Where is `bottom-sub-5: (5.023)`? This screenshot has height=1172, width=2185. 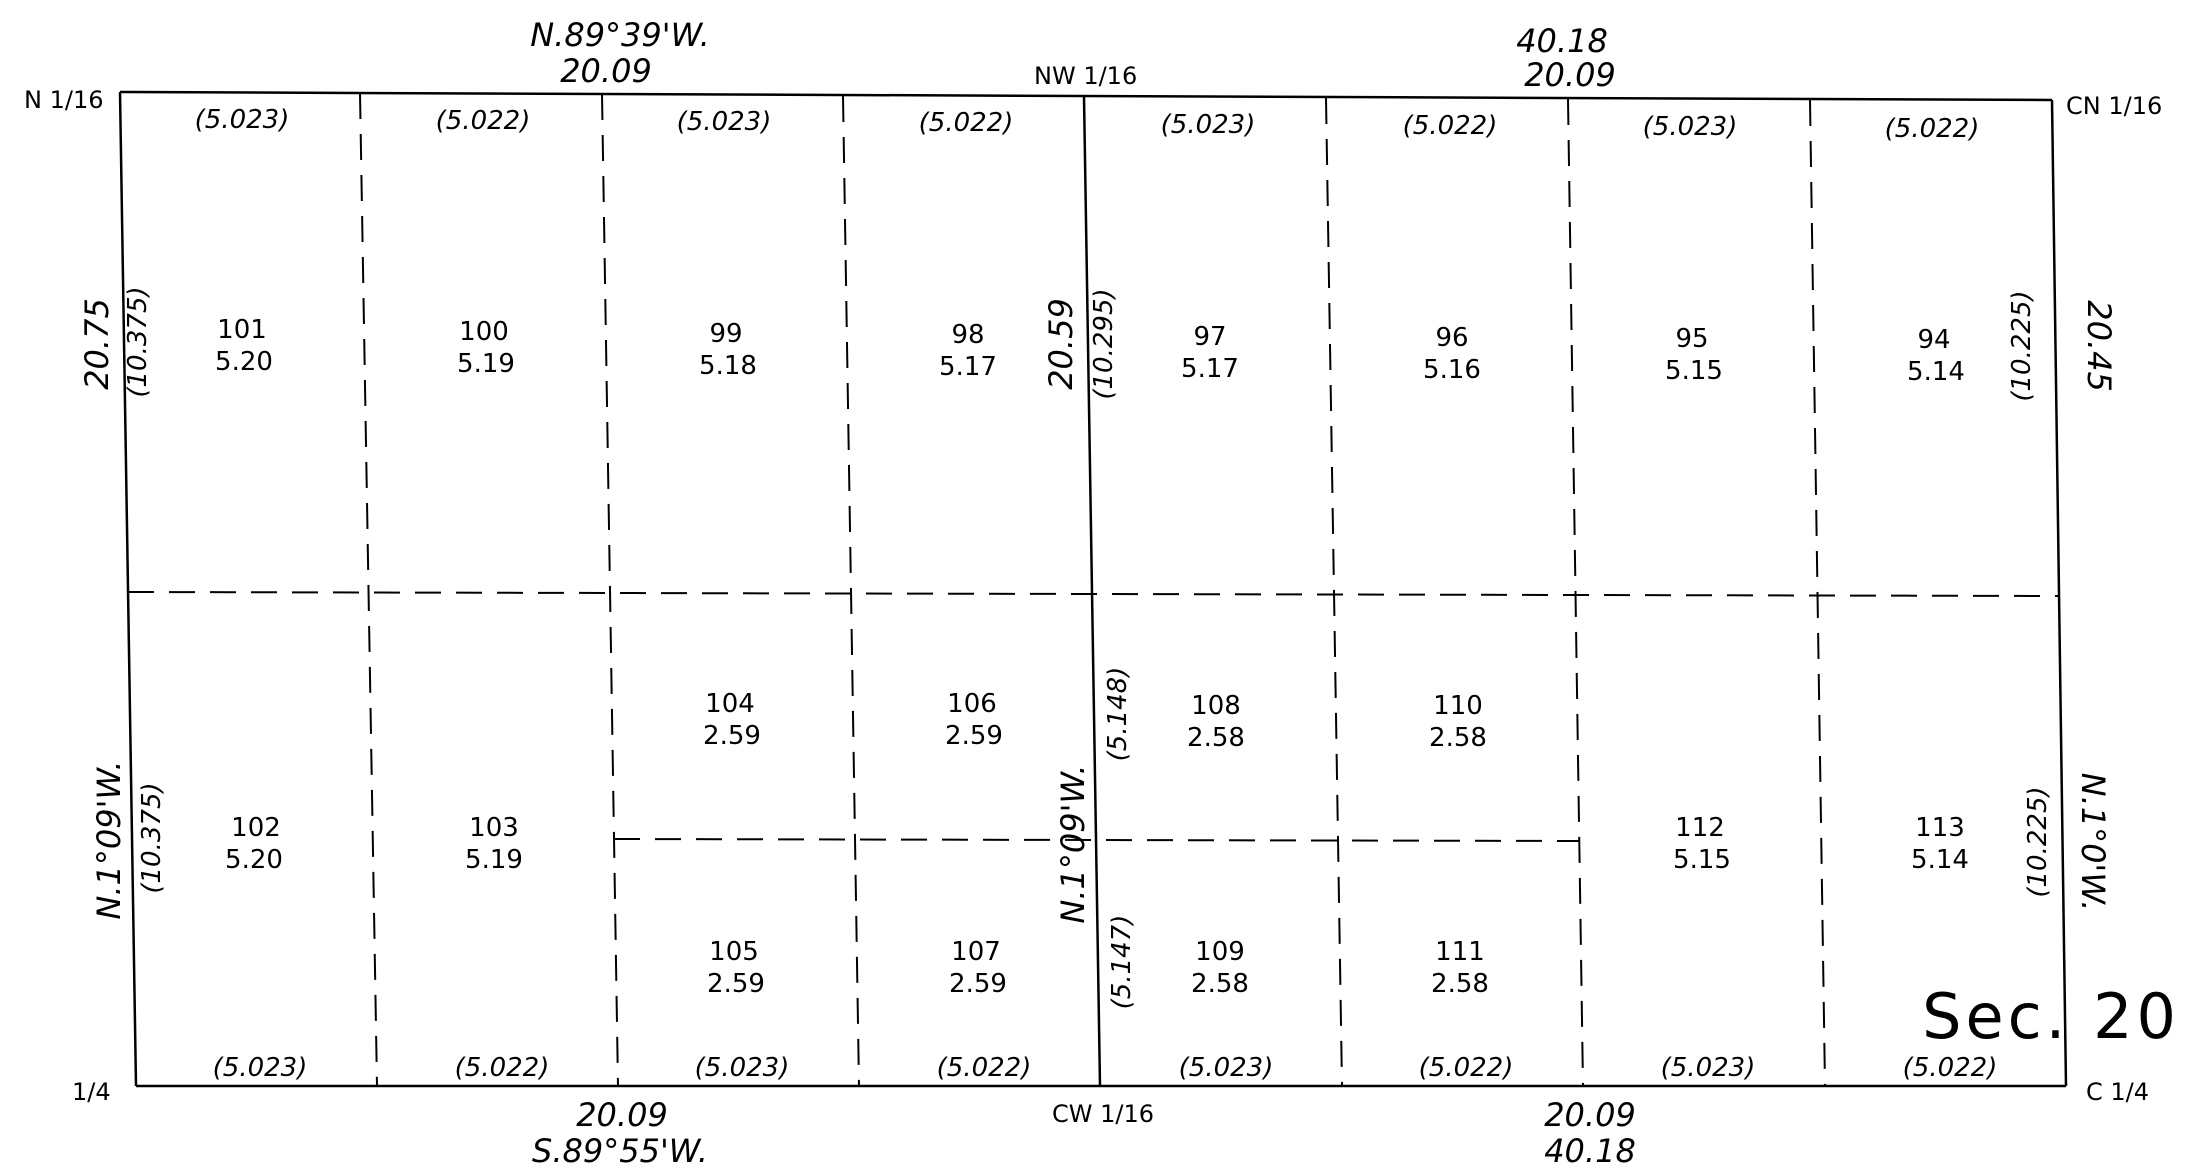
bottom-sub-5: (5.023) is located at coordinates (1226, 1068).